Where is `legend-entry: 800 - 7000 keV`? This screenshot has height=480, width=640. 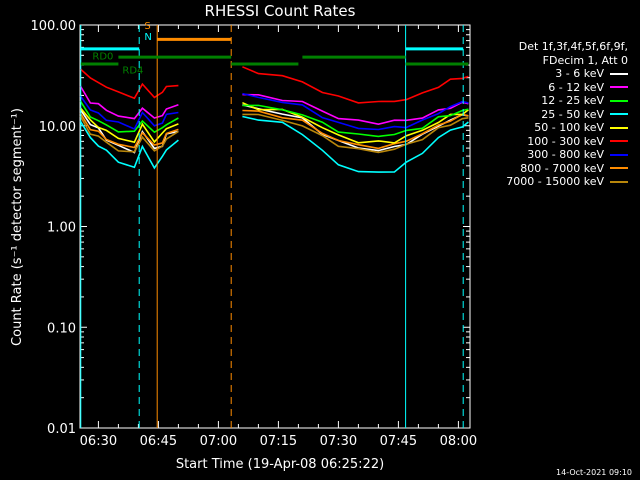 legend-entry: 800 - 7000 keV is located at coordinates (553, 169).